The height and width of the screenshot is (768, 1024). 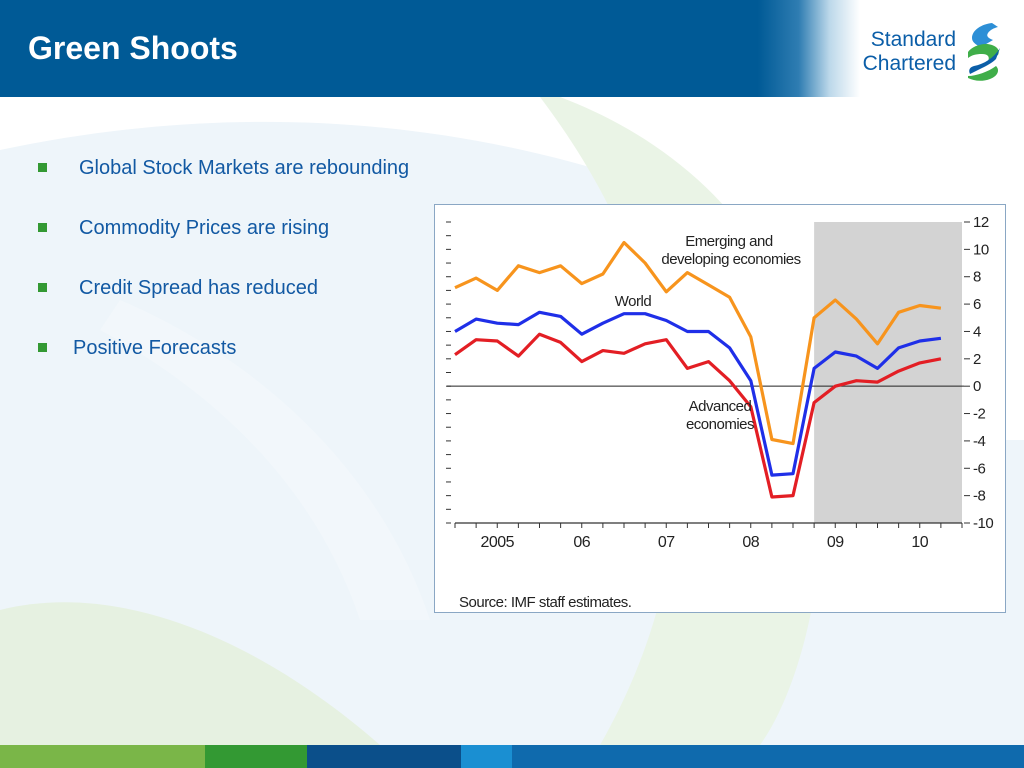 I want to click on y-tick-label: 0, so click(x=977, y=386).